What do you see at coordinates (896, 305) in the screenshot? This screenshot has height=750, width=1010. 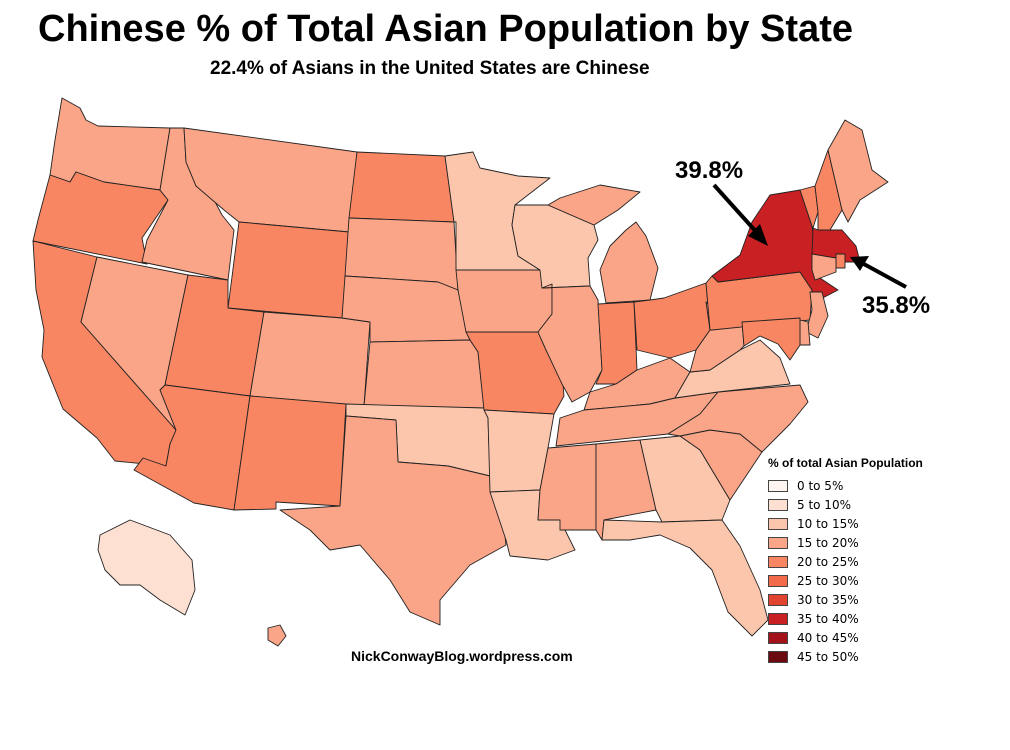 I see `ma-callout-label: 35.8%` at bounding box center [896, 305].